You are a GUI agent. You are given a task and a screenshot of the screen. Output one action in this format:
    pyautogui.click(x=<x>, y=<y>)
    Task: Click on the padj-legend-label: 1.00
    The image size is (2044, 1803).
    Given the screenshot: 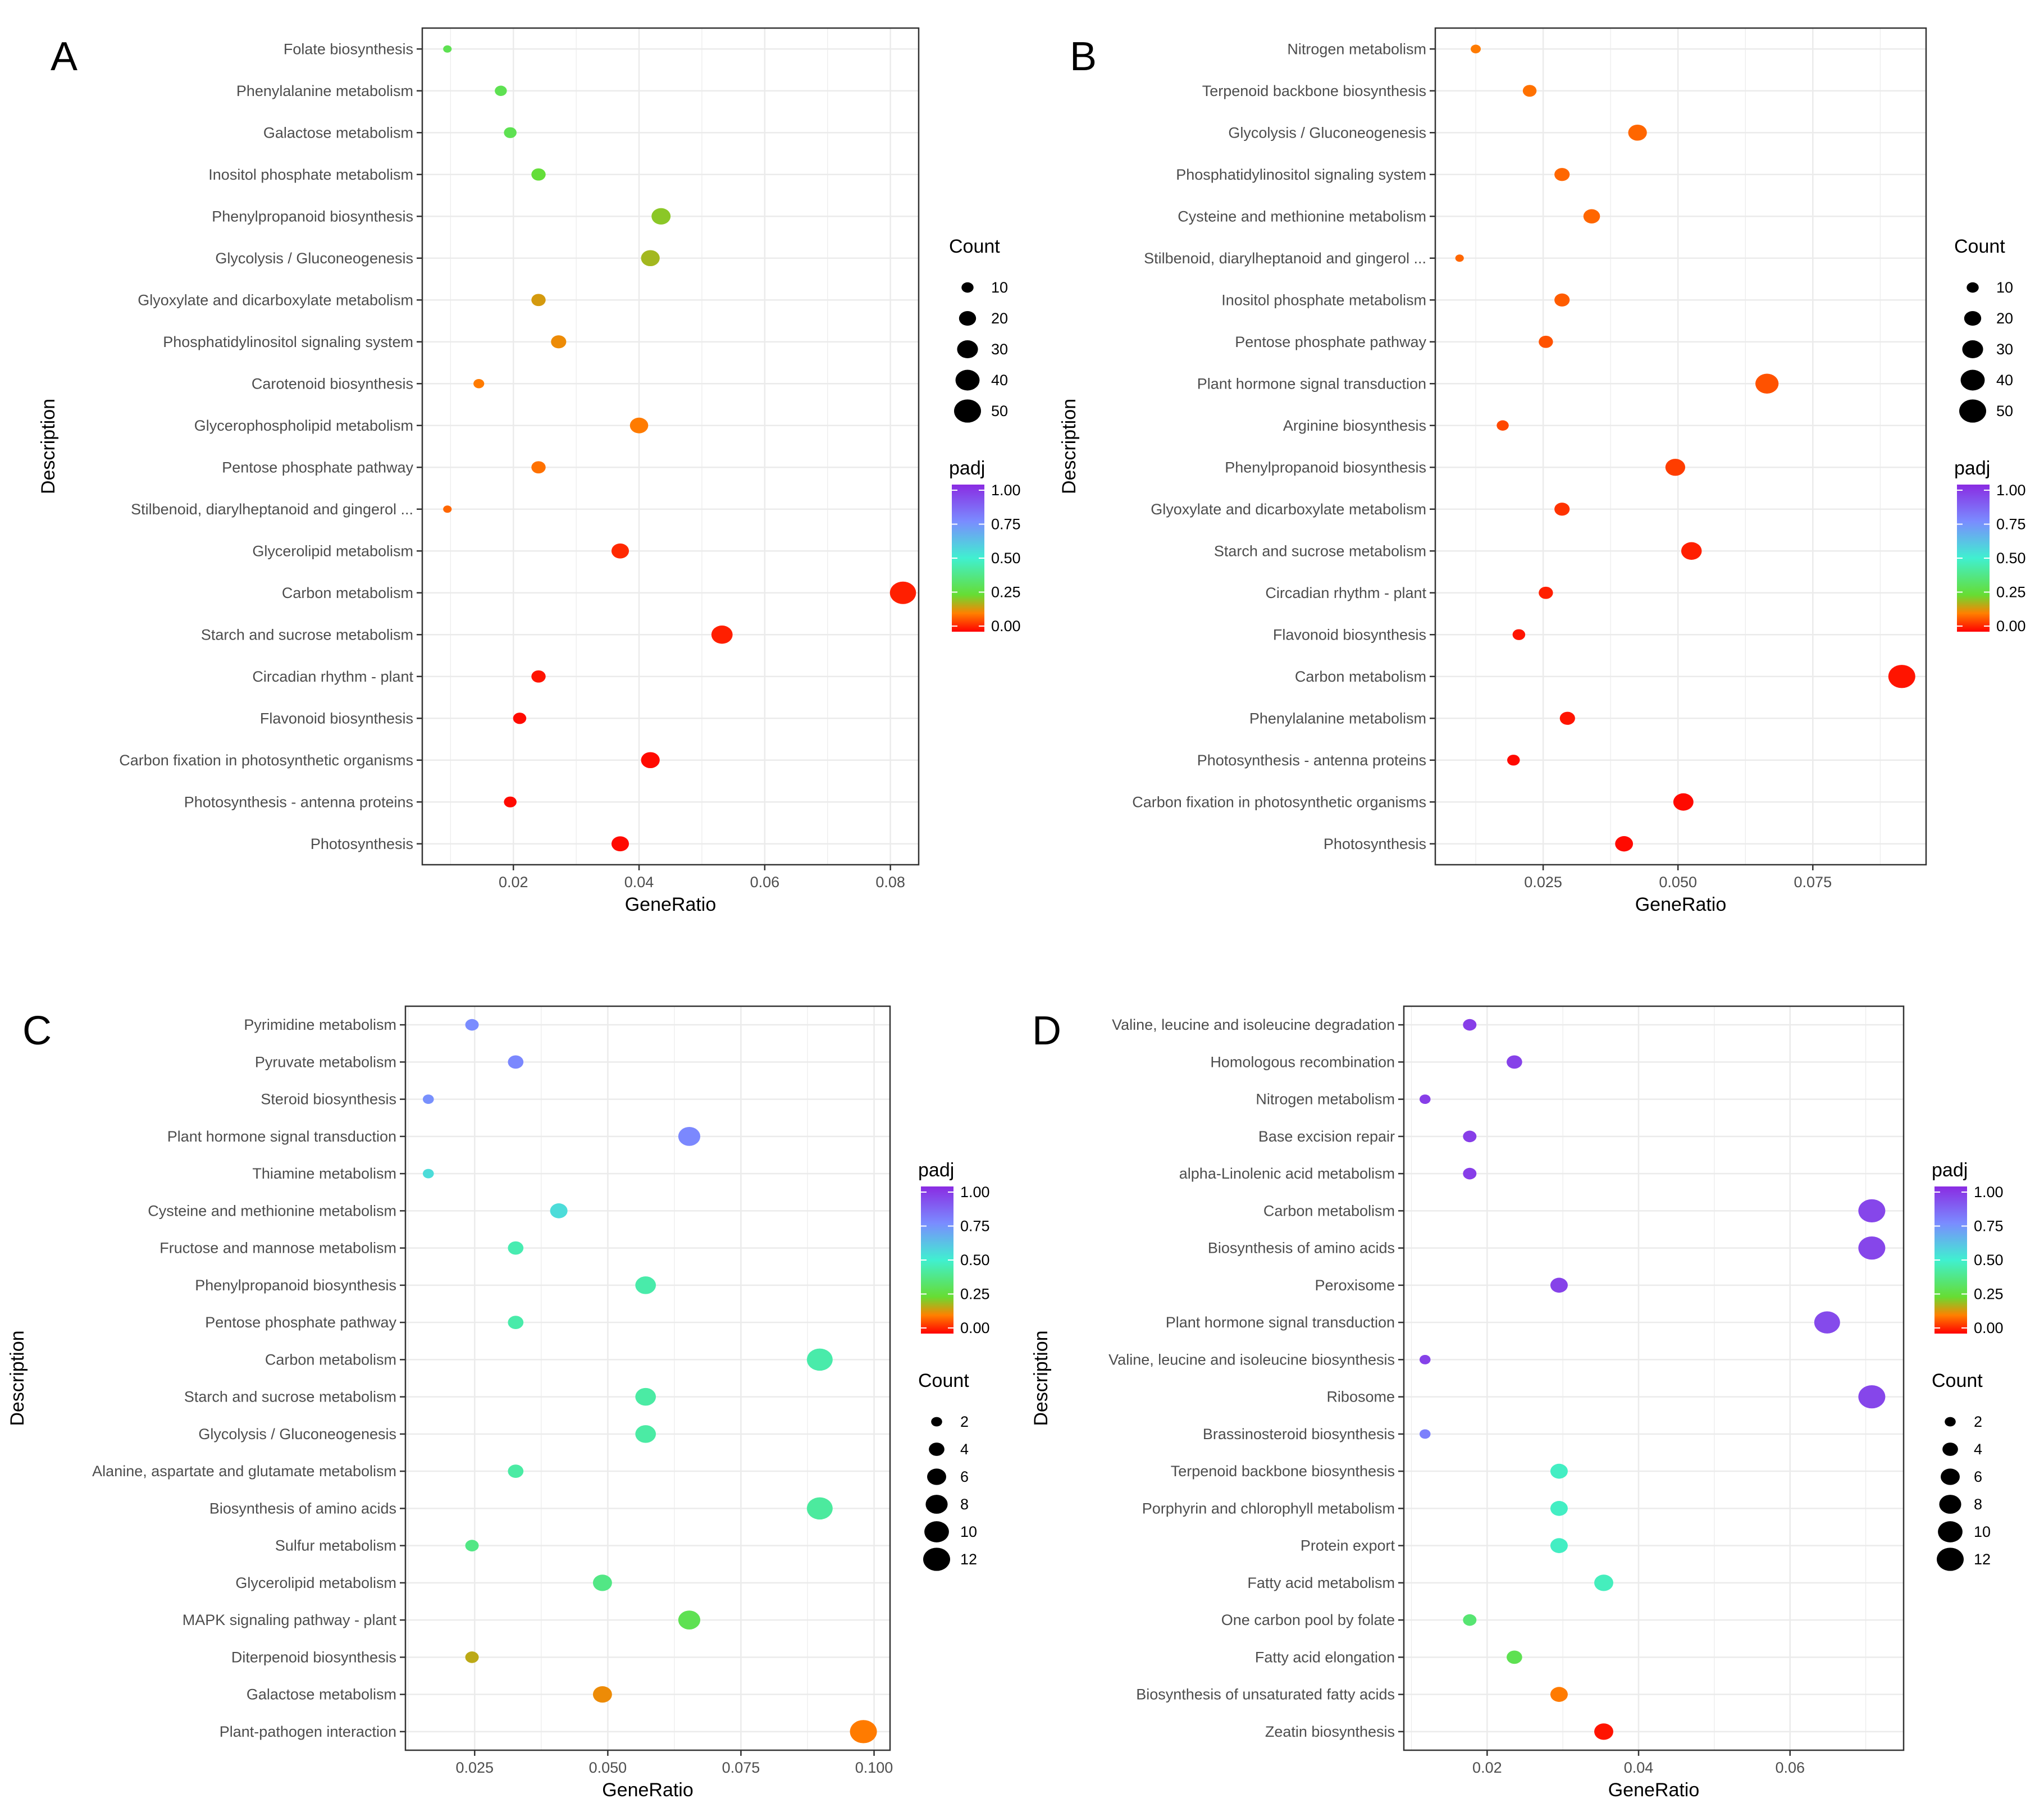 What is the action you would take?
    pyautogui.click(x=2011, y=490)
    